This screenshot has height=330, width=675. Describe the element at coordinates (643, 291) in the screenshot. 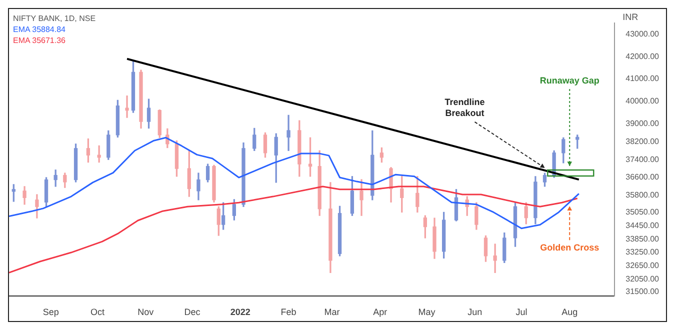

I see `y-tick-label: 31500.00` at that location.